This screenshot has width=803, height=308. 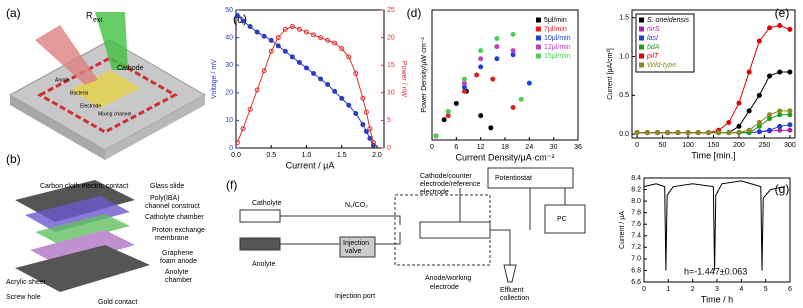 I want to click on syringe, so click(x=260, y=244).